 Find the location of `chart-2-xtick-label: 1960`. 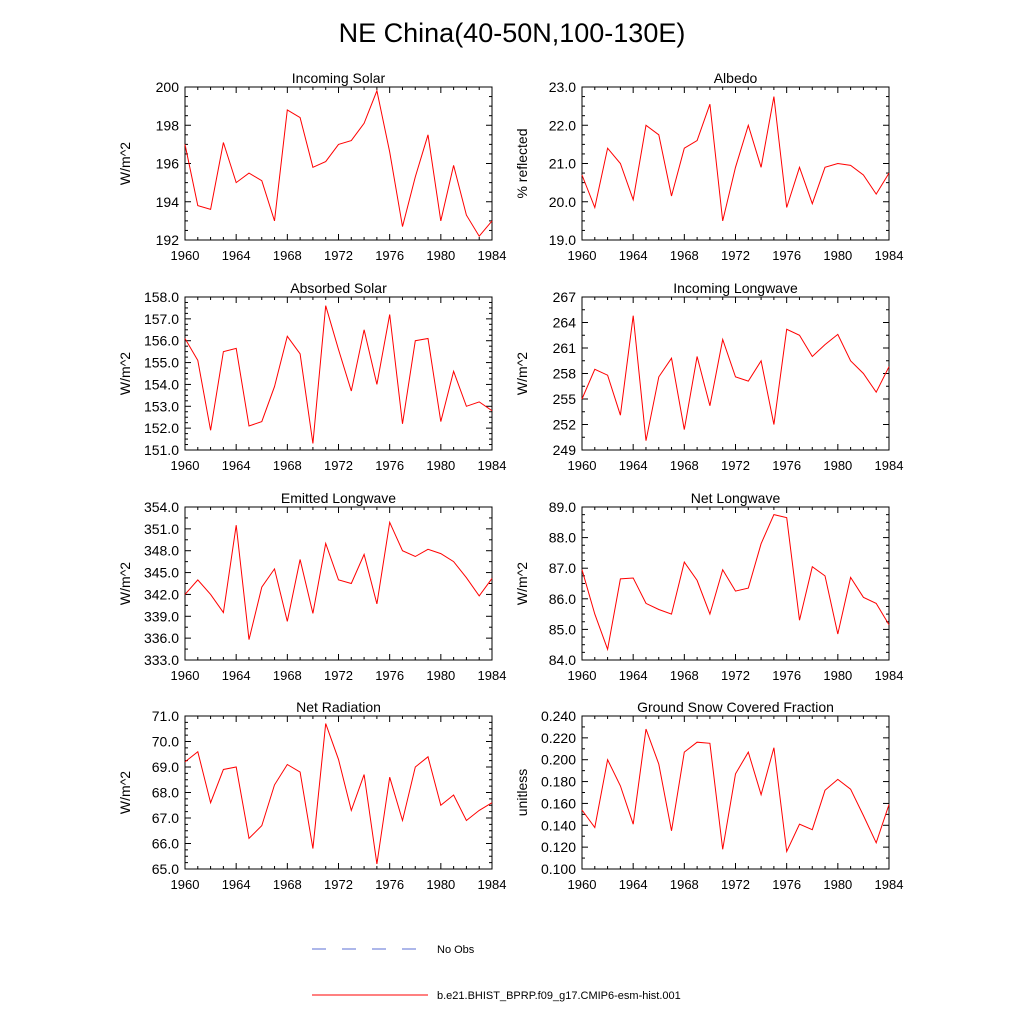

chart-2-xtick-label: 1960 is located at coordinates (185, 465).